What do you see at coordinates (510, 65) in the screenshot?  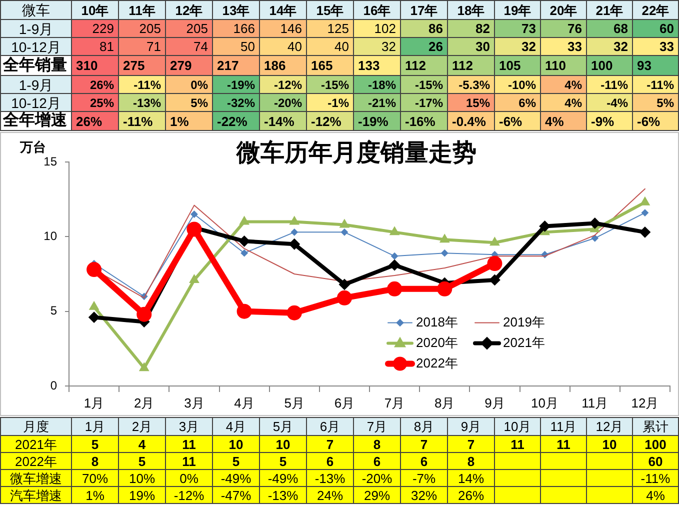 I see `data-label: 105` at bounding box center [510, 65].